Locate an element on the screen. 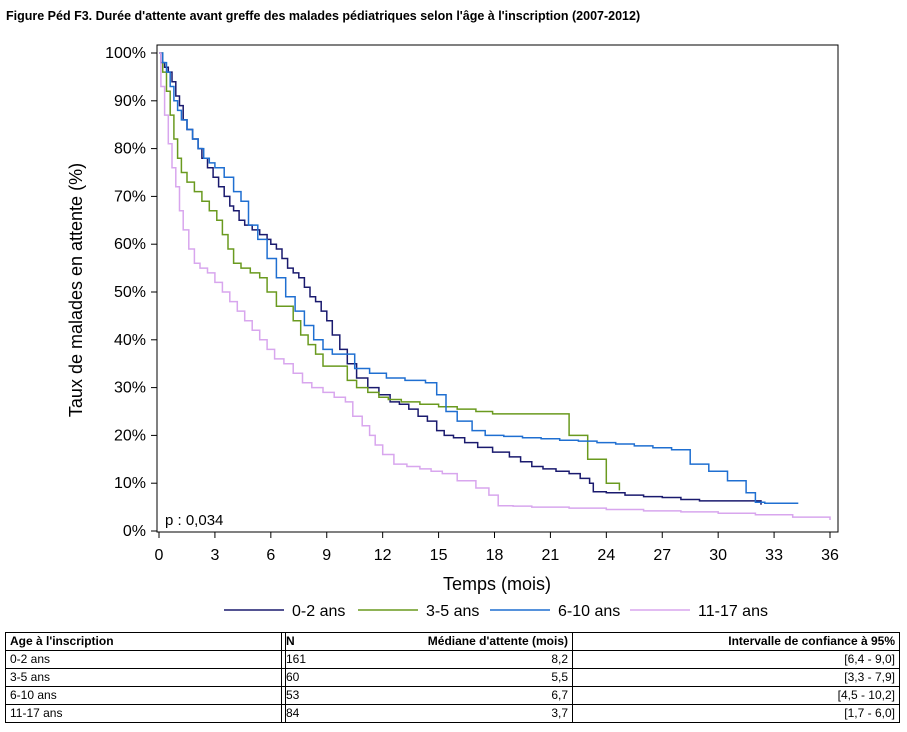  y-tick-label: 70% is located at coordinates (130, 196).